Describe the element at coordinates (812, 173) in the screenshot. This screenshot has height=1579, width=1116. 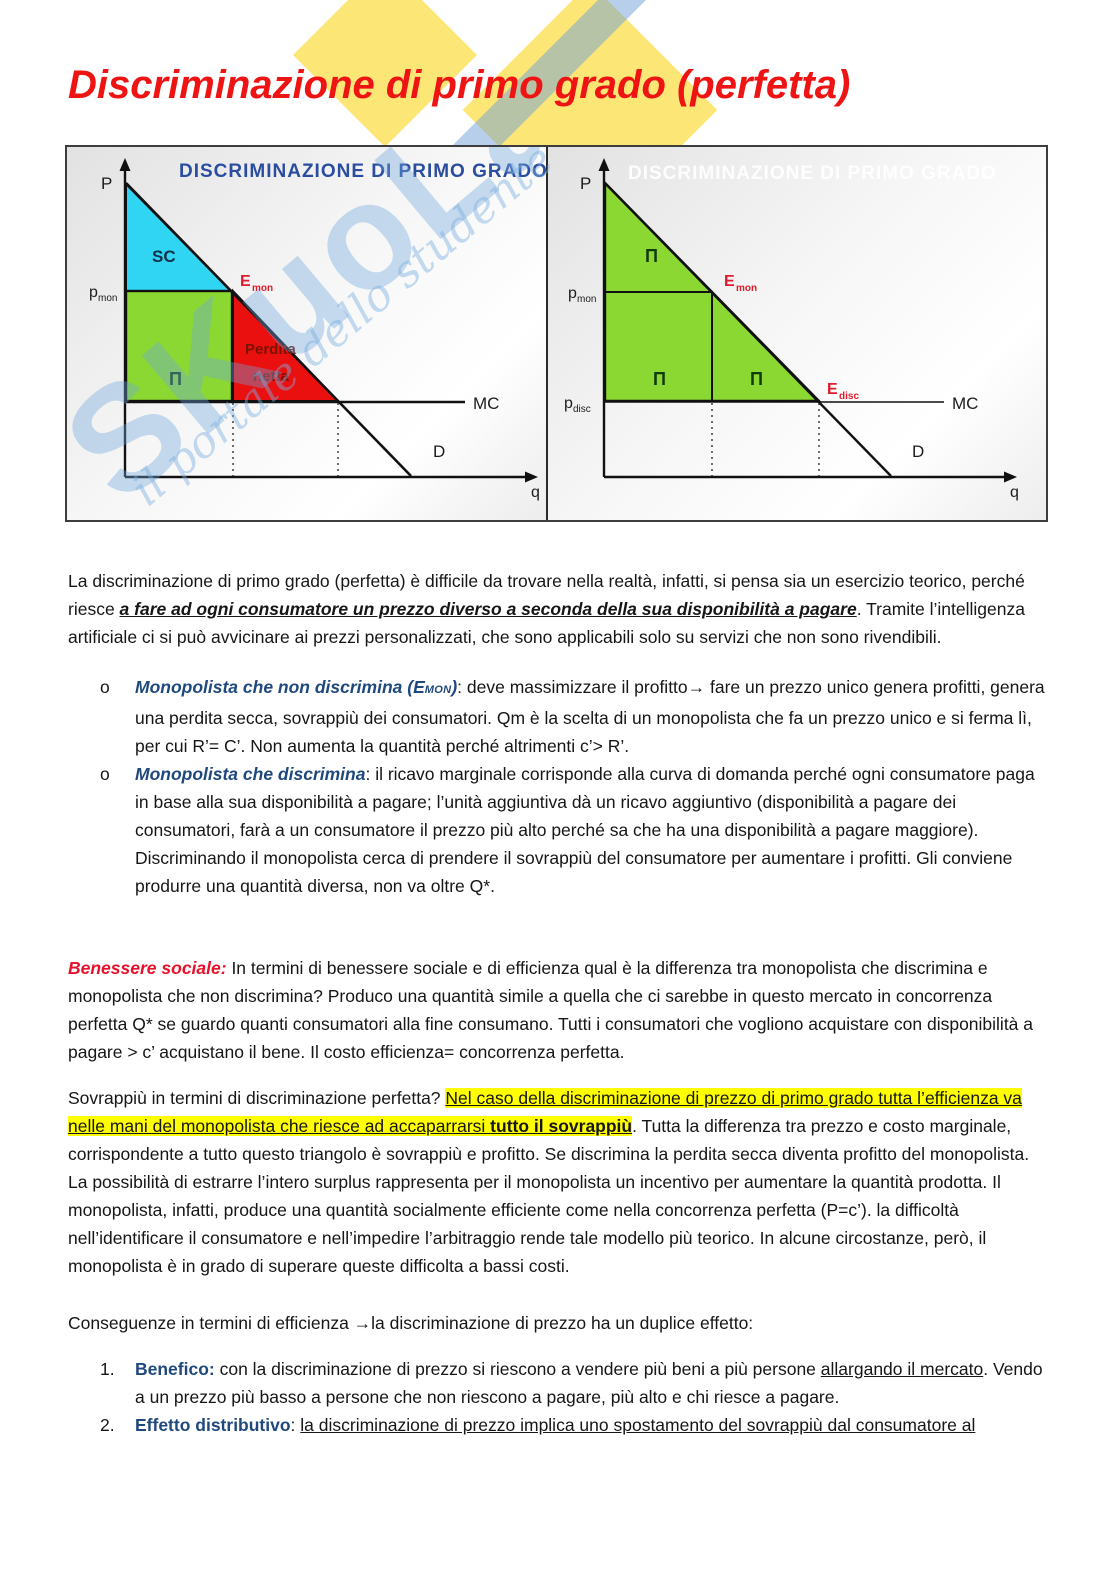
I see `diagram-right-title: DISCRIMINAZIONE DI PRIMO GRADO` at that location.